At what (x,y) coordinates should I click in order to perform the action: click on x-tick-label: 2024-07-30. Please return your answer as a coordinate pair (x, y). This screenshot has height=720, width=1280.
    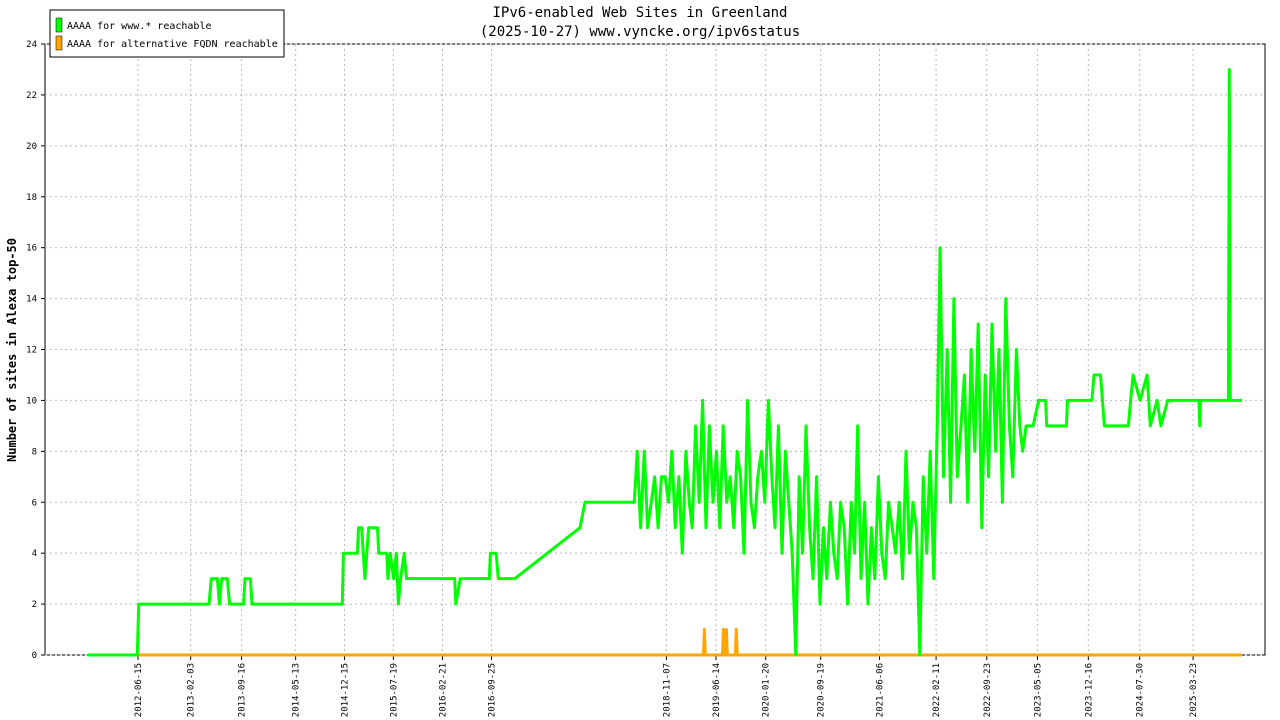
    Looking at the image, I should click on (1141, 690).